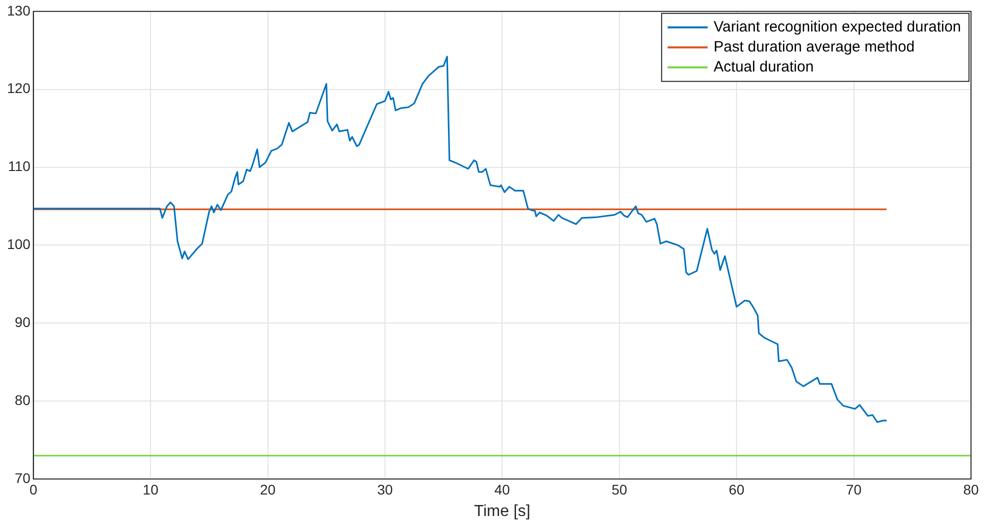 The width and height of the screenshot is (985, 525). I want to click on x-tick-label: 10, so click(150, 489).